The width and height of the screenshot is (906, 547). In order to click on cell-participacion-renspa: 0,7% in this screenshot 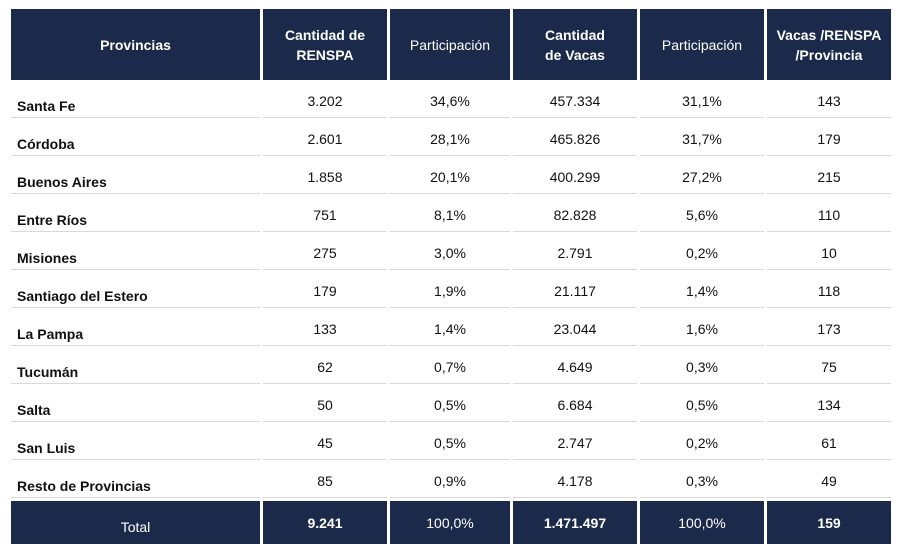, I will do `click(450, 366)`.